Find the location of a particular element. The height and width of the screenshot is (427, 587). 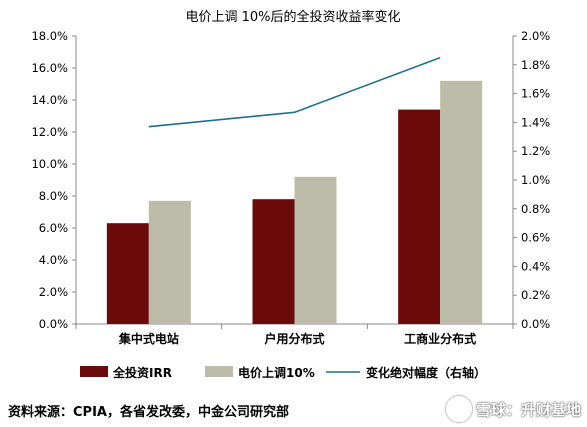

watermark: 雪球：升财基地 is located at coordinates (513, 409).